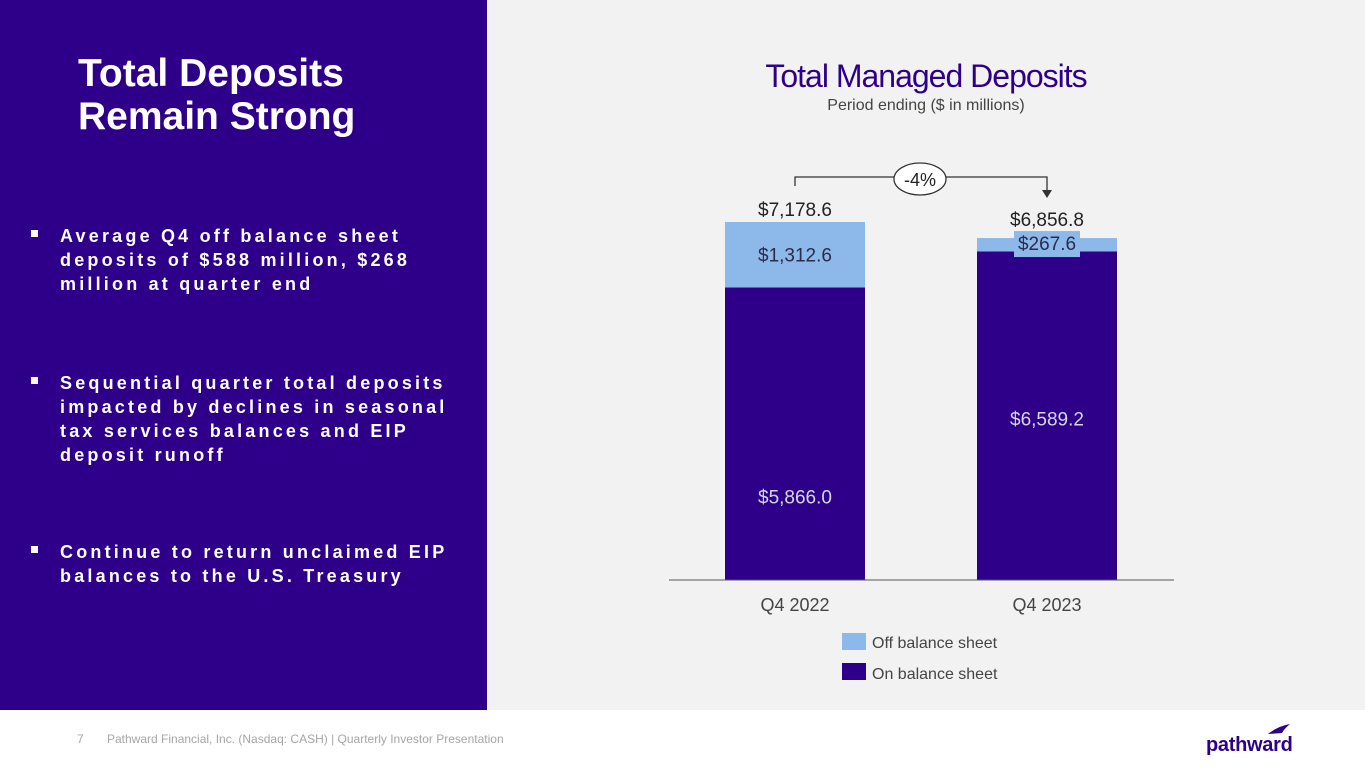 The width and height of the screenshot is (1365, 768). I want to click on bar-value-label: $5,866.0, so click(795, 497).